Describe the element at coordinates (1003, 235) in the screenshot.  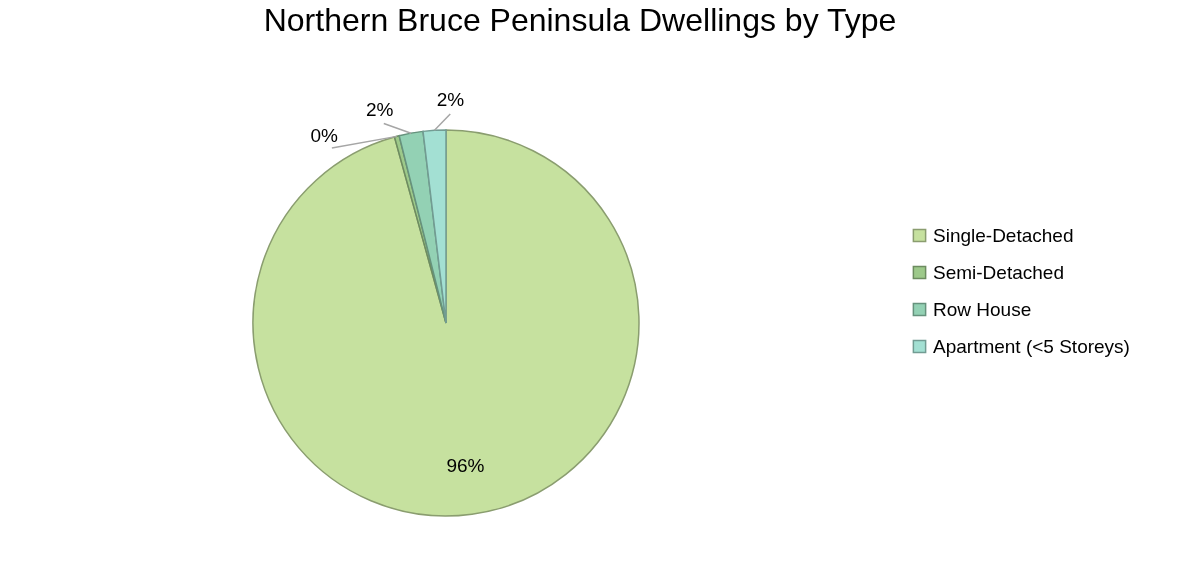
I see `legend-label: Single-Detached` at that location.